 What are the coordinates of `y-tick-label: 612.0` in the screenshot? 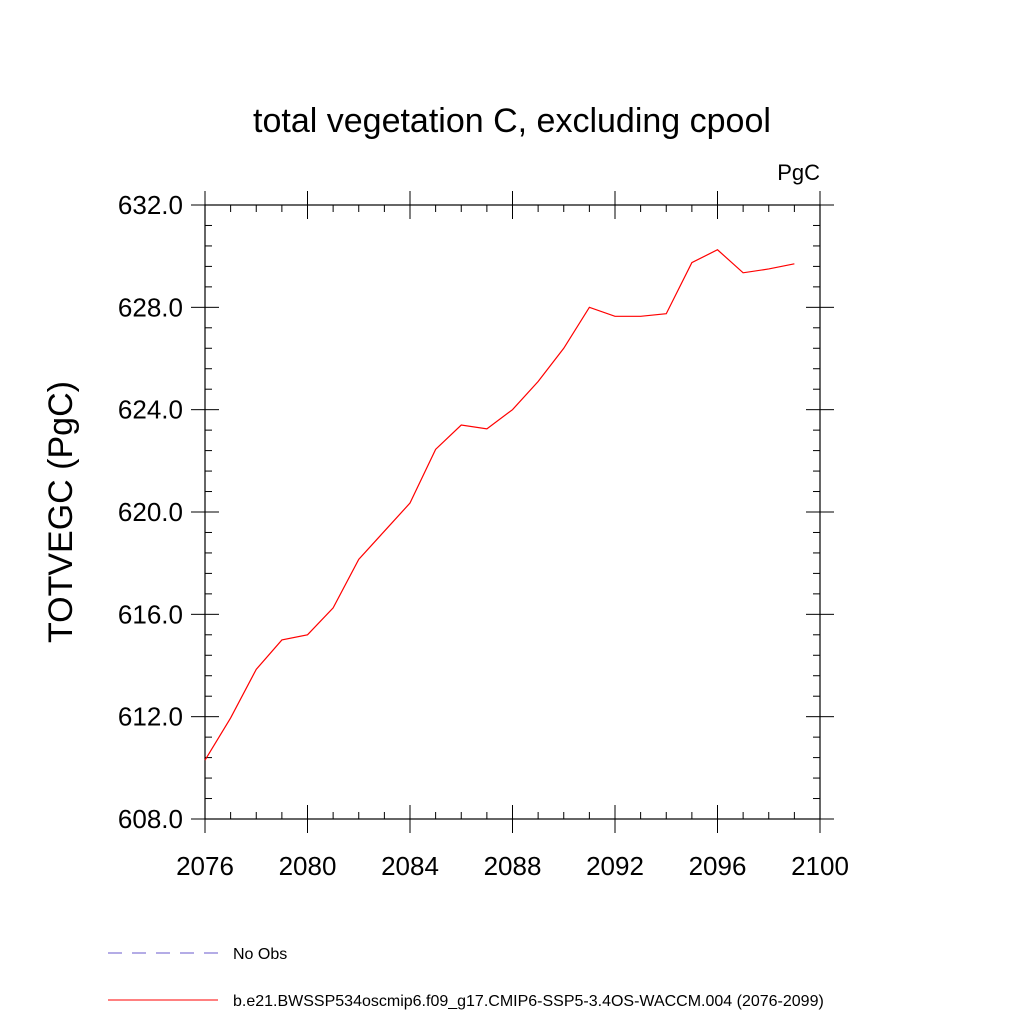 It's located at (150, 717).